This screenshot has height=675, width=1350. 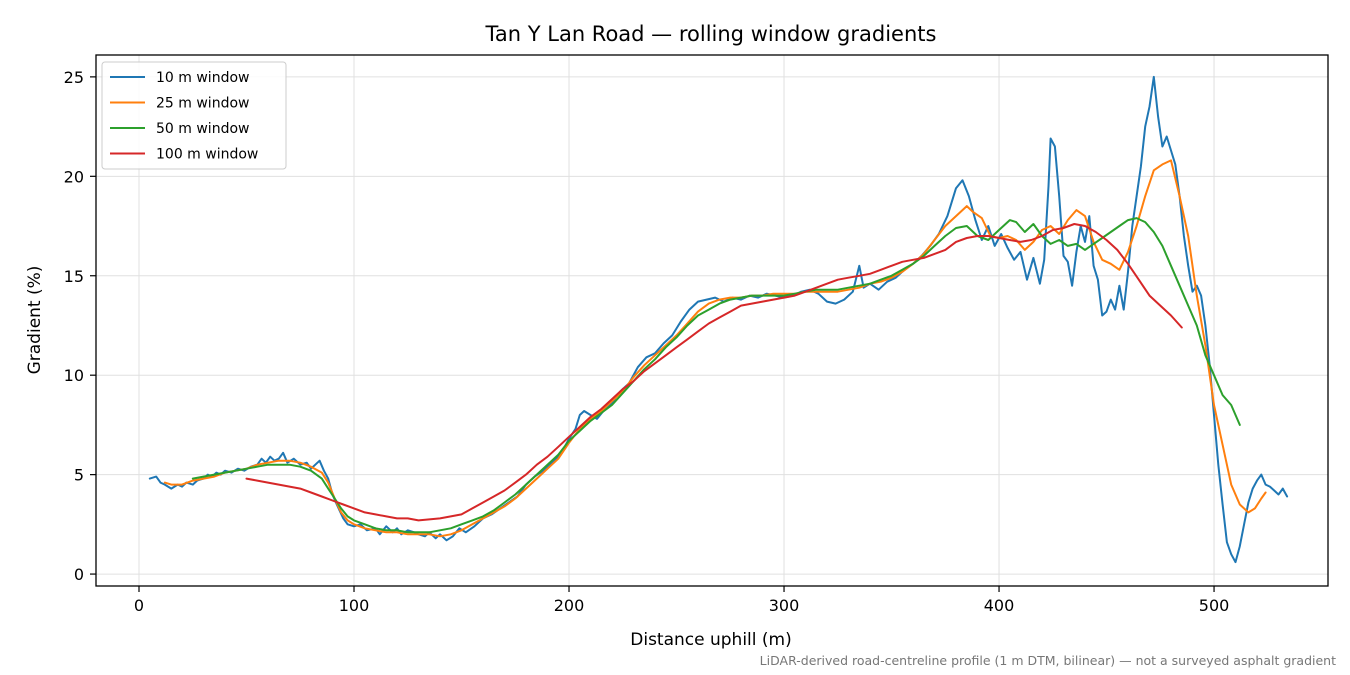 What do you see at coordinates (999, 605) in the screenshot?
I see `x-tick-label-4: 400` at bounding box center [999, 605].